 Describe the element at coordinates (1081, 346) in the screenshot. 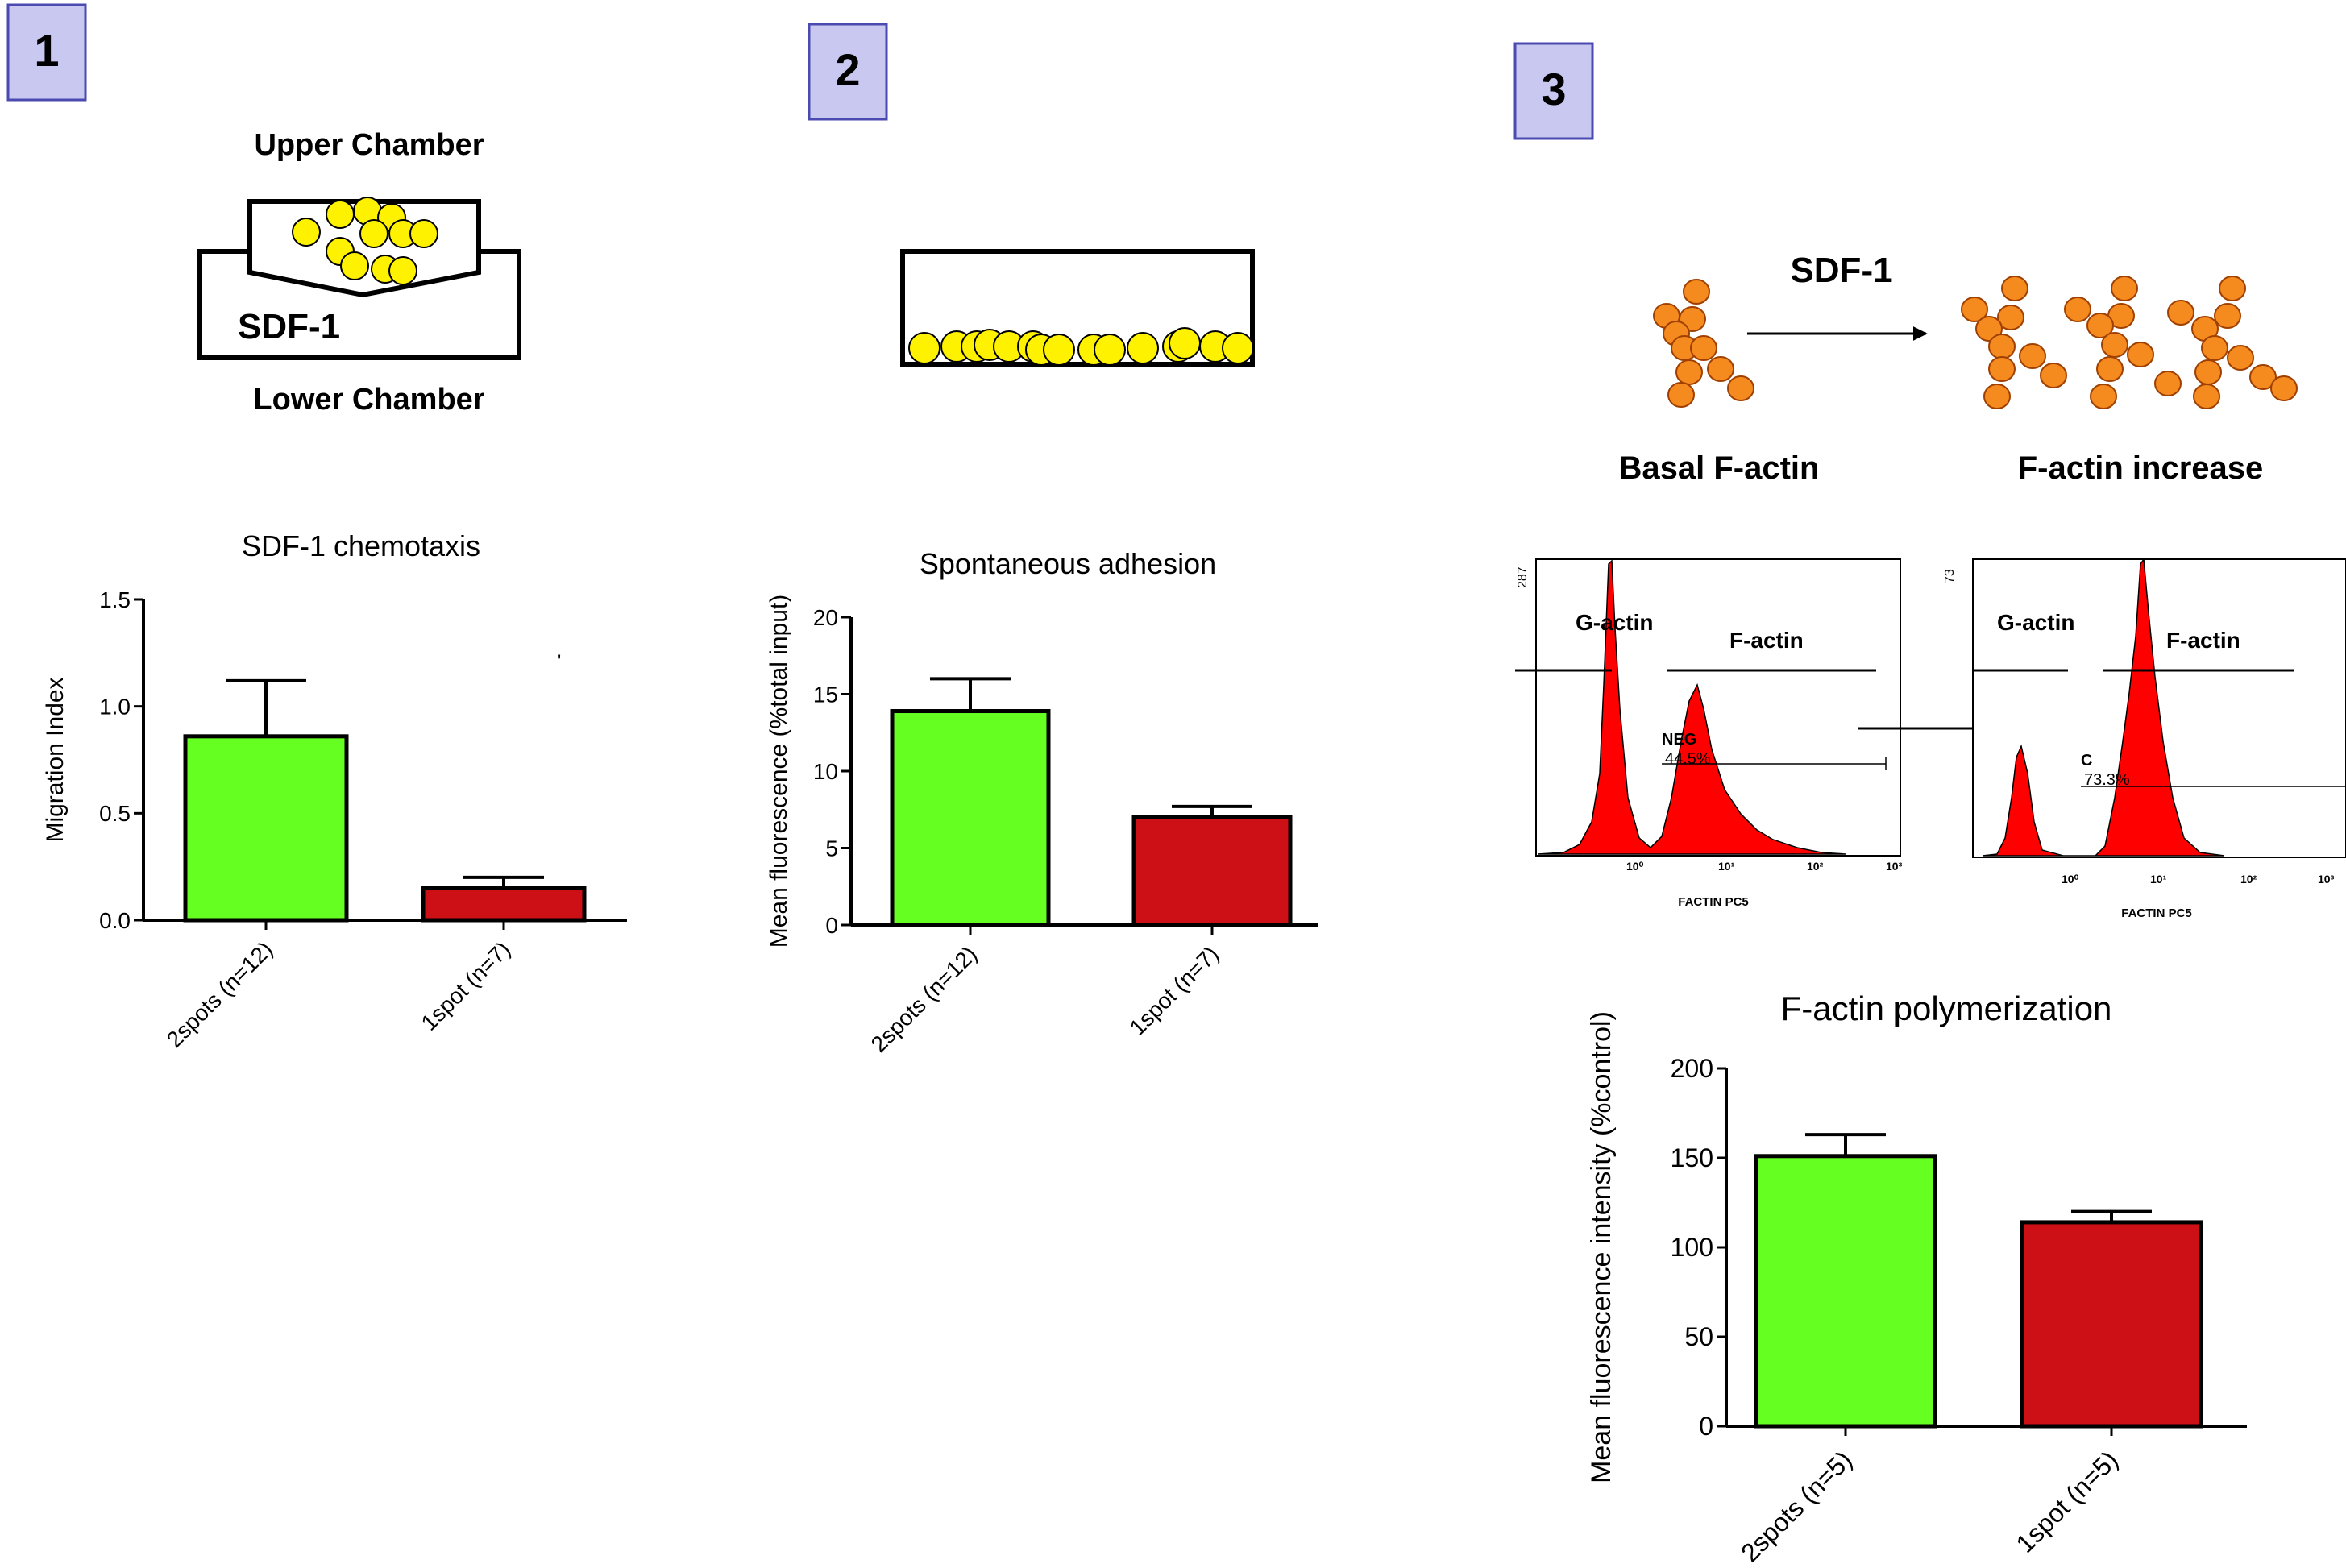

I see `adherent-cells` at that location.